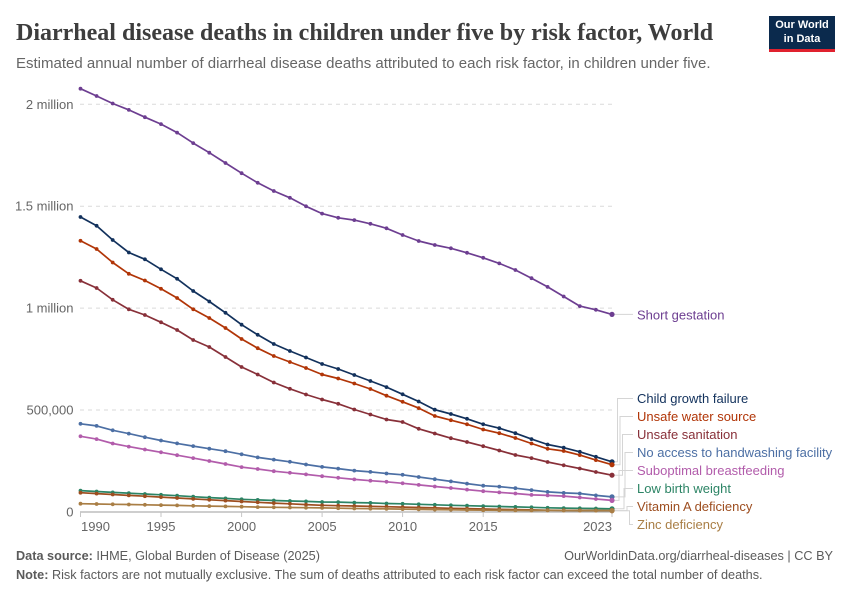 Image resolution: width=850 pixels, height=600 pixels. I want to click on svg-text: 2005, so click(322, 526).